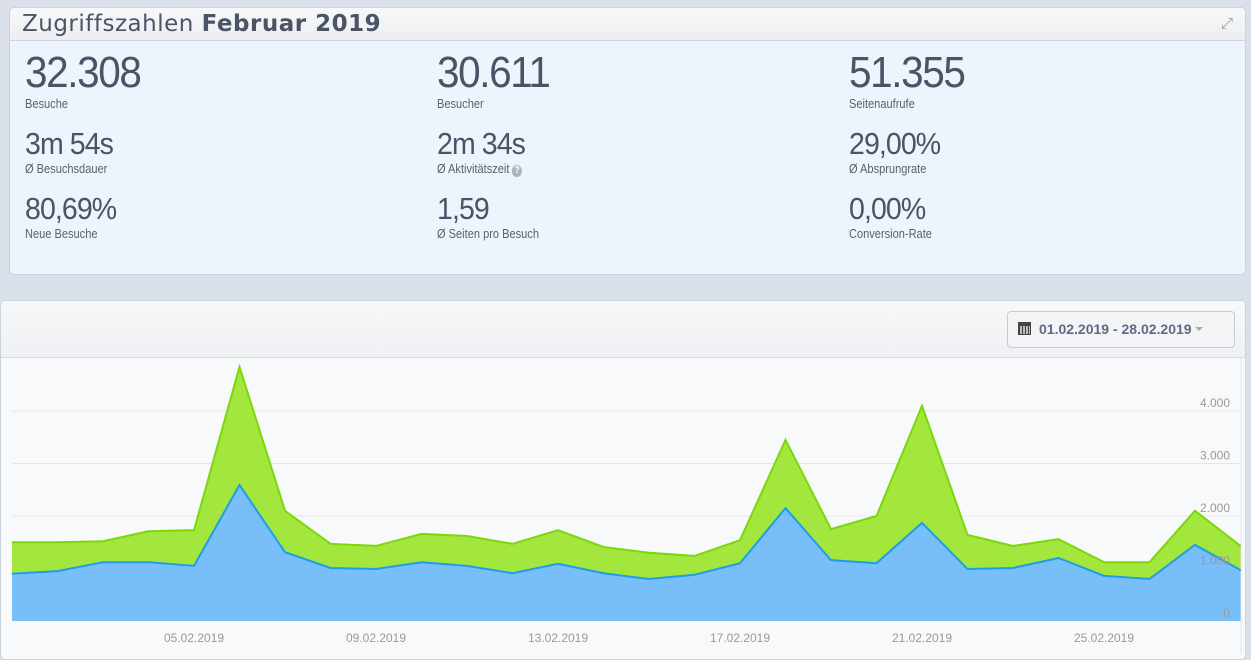 The width and height of the screenshot is (1251, 660). I want to click on stat-item: 30.611 Besucher, so click(498, 80).